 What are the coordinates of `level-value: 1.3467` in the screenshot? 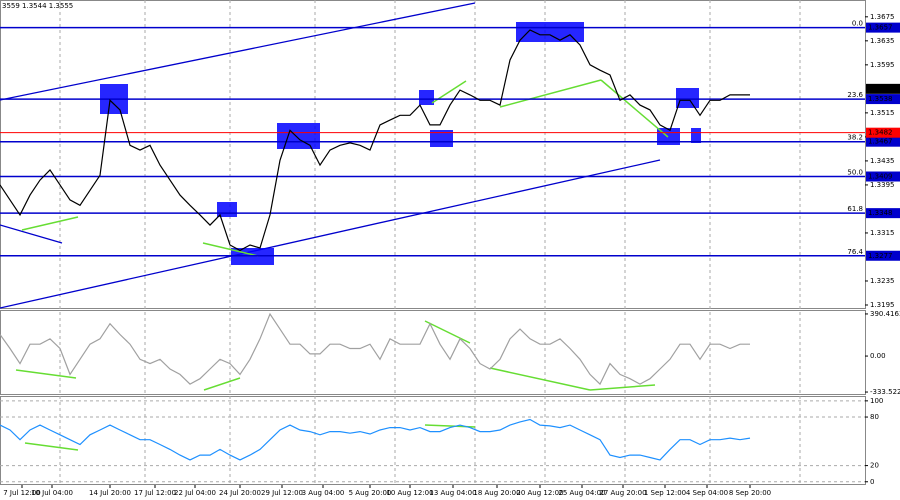 It's located at (880, 142).